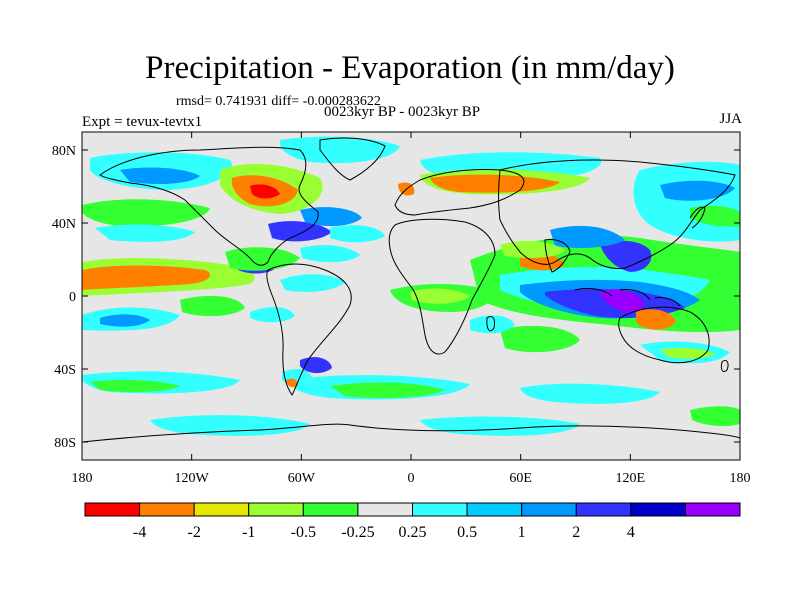 The height and width of the screenshot is (600, 800). What do you see at coordinates (631, 532) in the screenshot?
I see `colorbar-label: 4` at bounding box center [631, 532].